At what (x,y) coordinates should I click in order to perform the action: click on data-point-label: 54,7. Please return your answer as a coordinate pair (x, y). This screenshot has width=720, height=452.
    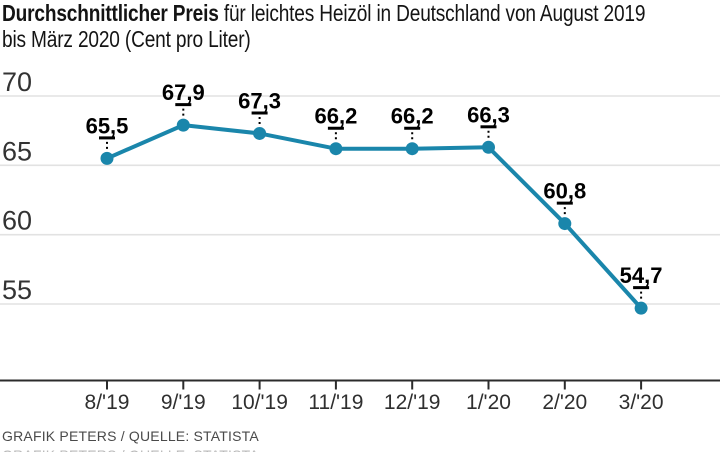
    Looking at the image, I should click on (641, 275).